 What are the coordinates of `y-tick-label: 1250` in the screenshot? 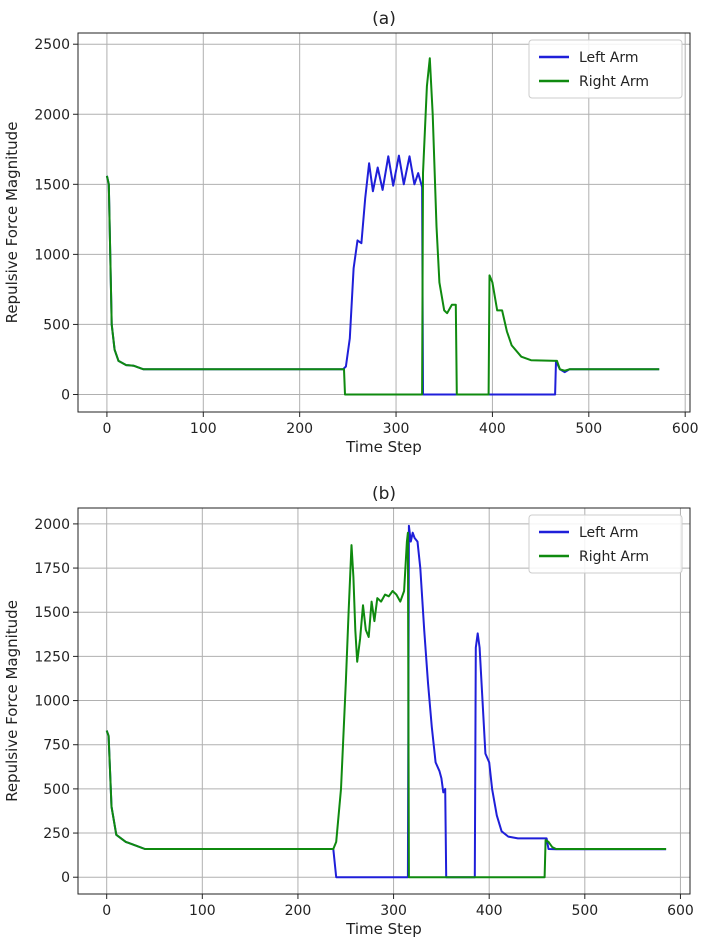 It's located at (52, 657).